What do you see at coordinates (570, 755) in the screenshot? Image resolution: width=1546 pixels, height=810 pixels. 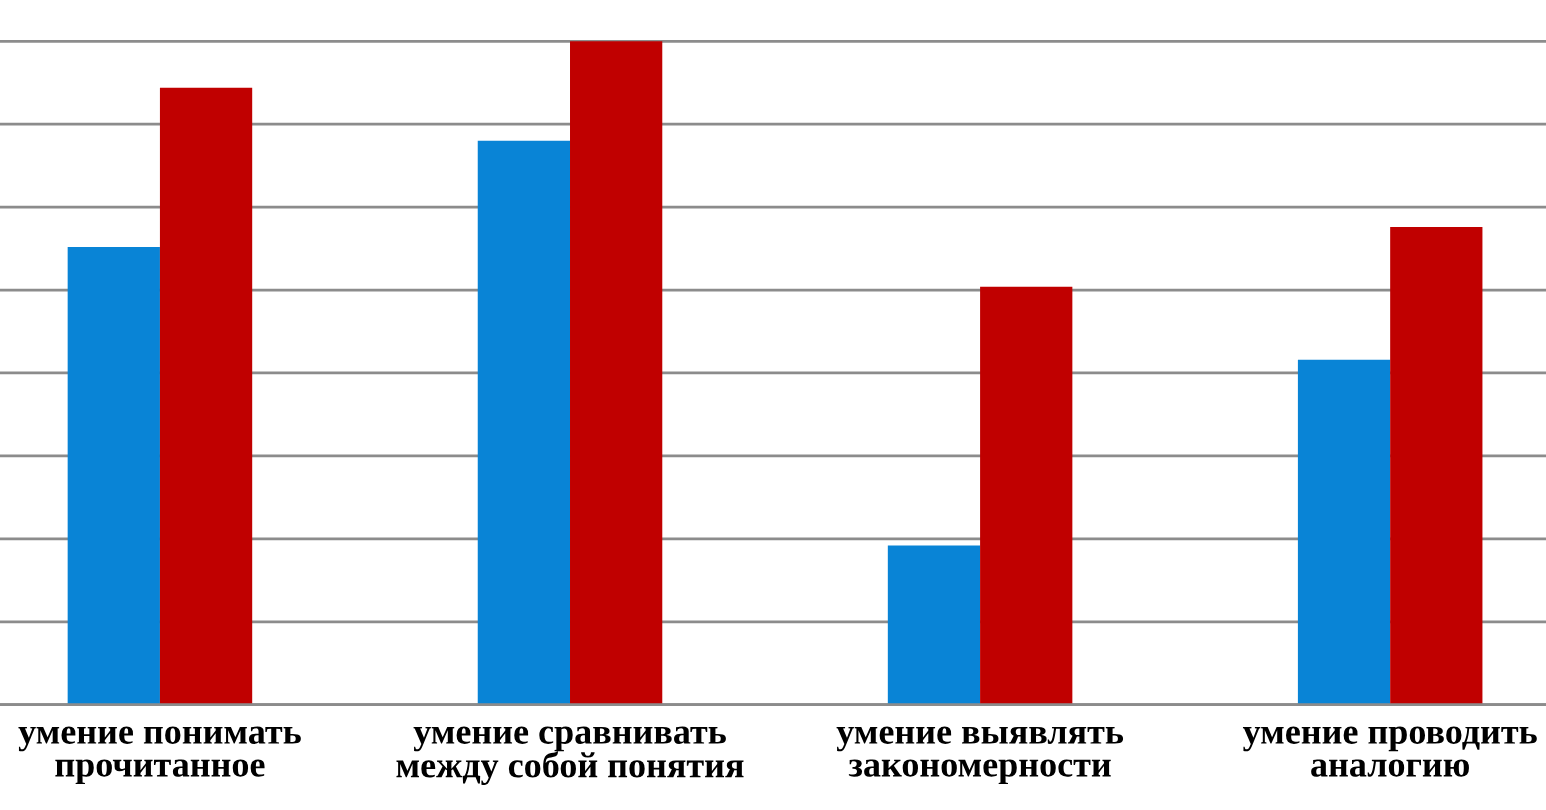 I see `x-tick-label: умение сравнивать между собой понятия` at bounding box center [570, 755].